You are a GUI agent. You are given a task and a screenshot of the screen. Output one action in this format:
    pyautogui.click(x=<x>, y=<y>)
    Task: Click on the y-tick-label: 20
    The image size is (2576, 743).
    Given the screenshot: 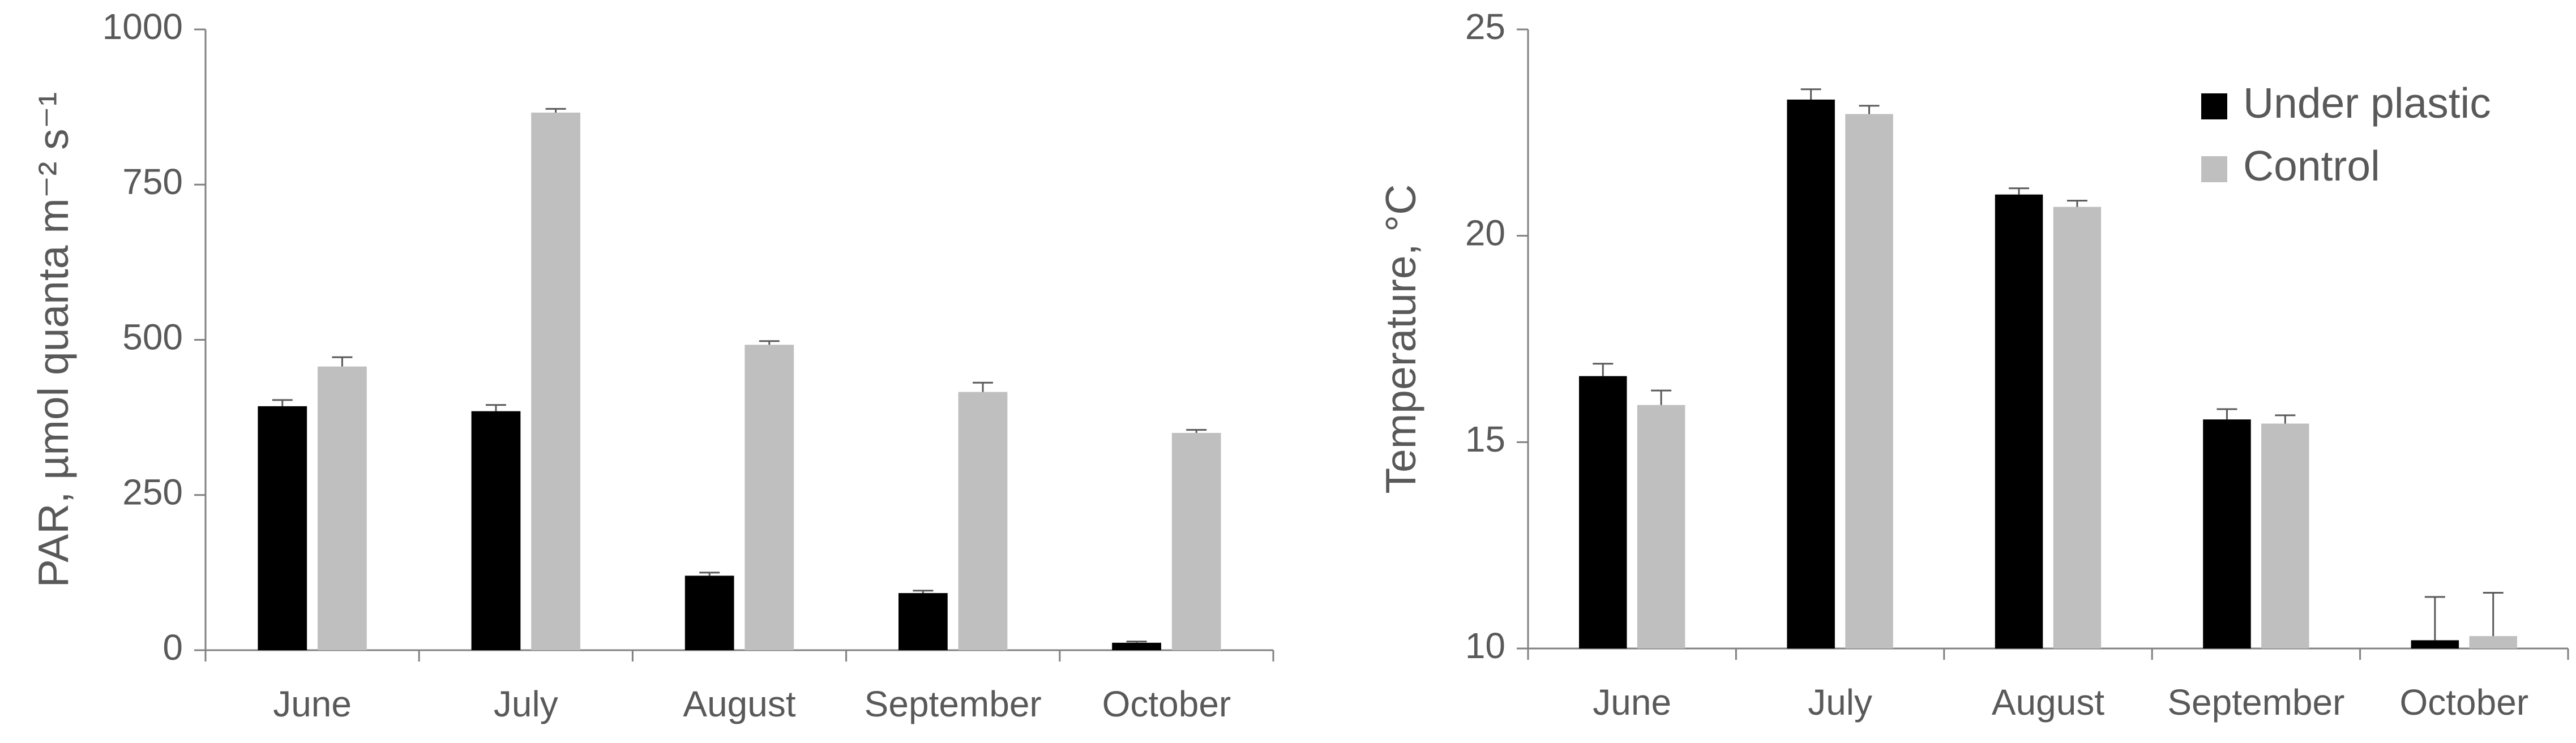 What is the action you would take?
    pyautogui.click(x=1485, y=233)
    